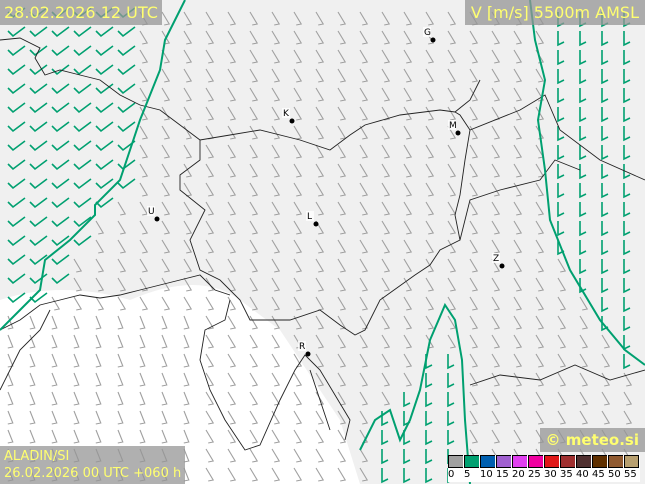 This screenshot has width=645, height=484. What do you see at coordinates (592, 440) in the screenshot?
I see `brand-label: © meteo.si` at bounding box center [592, 440].